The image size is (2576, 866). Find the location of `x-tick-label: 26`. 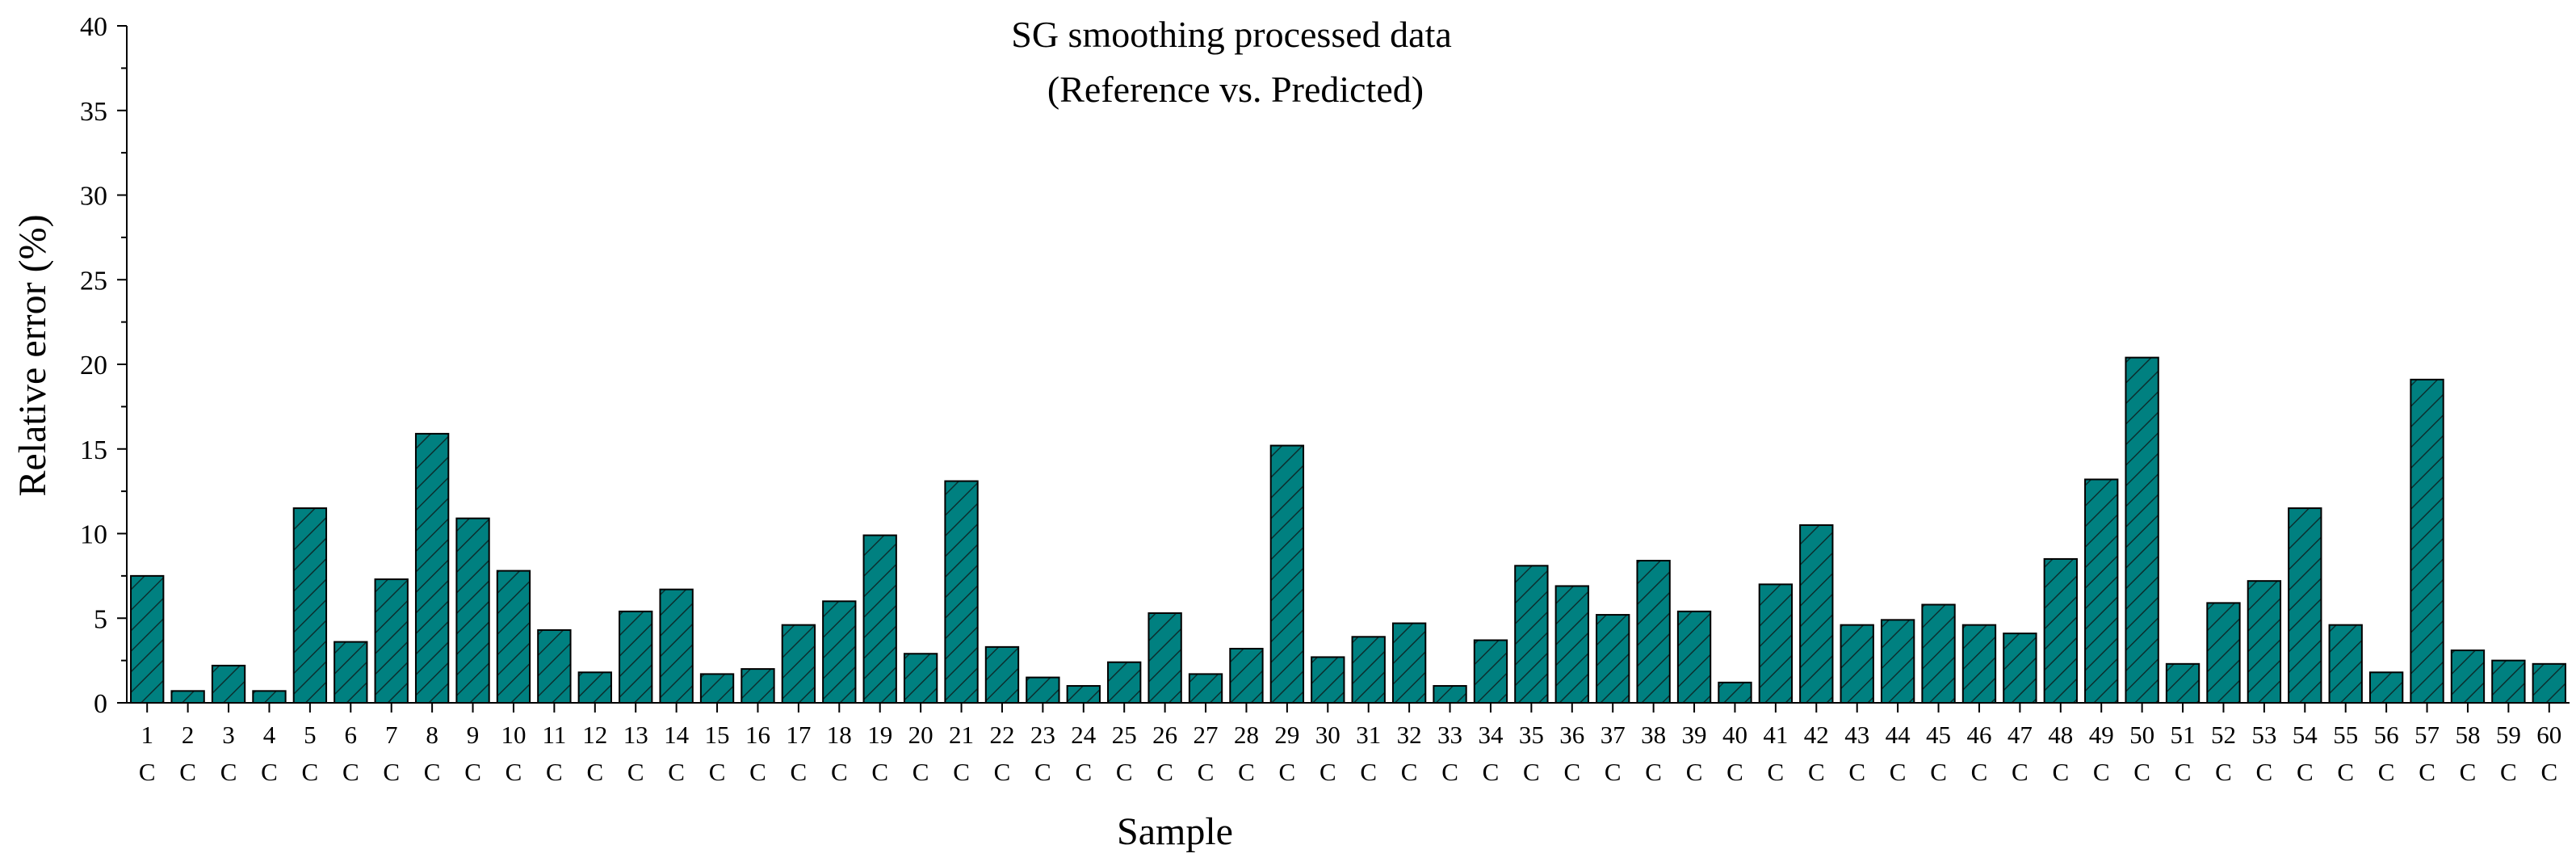

x-tick-label: 26 is located at coordinates (1164, 735).